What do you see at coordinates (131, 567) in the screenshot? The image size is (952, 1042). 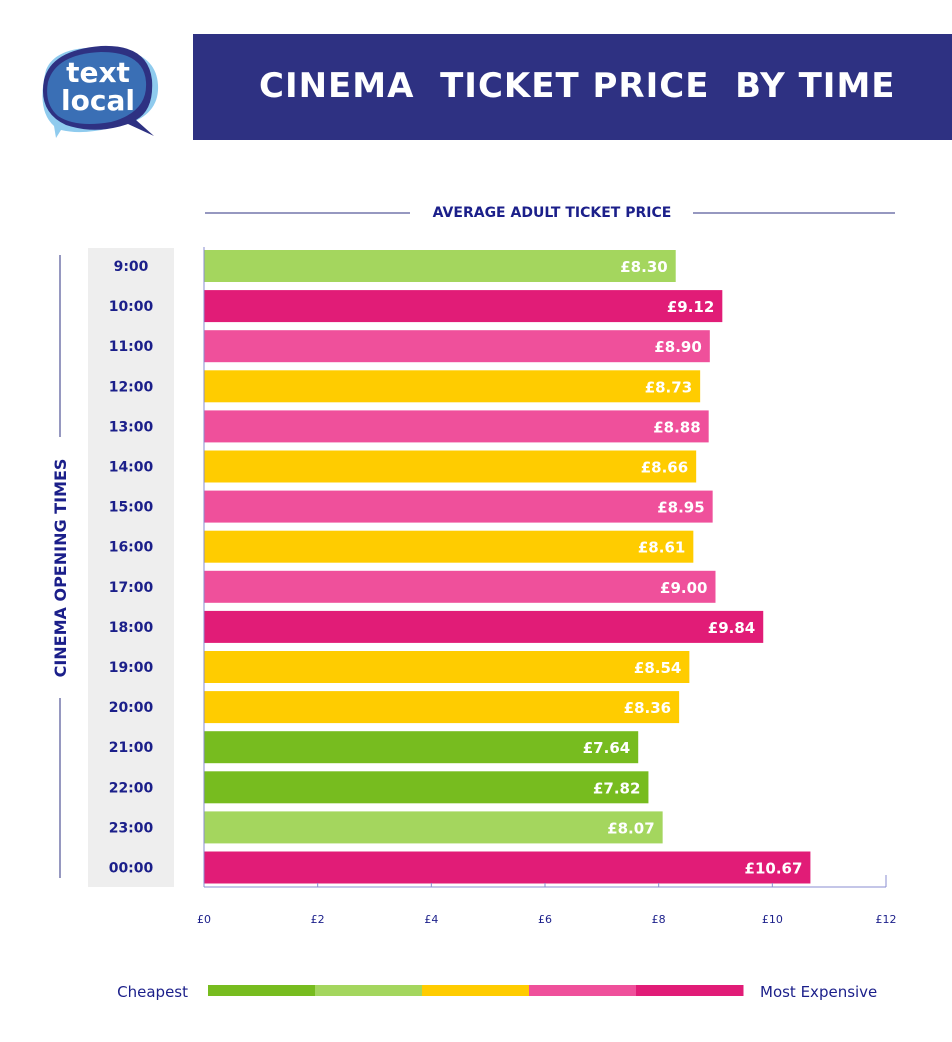 I see `category-column` at bounding box center [131, 567].